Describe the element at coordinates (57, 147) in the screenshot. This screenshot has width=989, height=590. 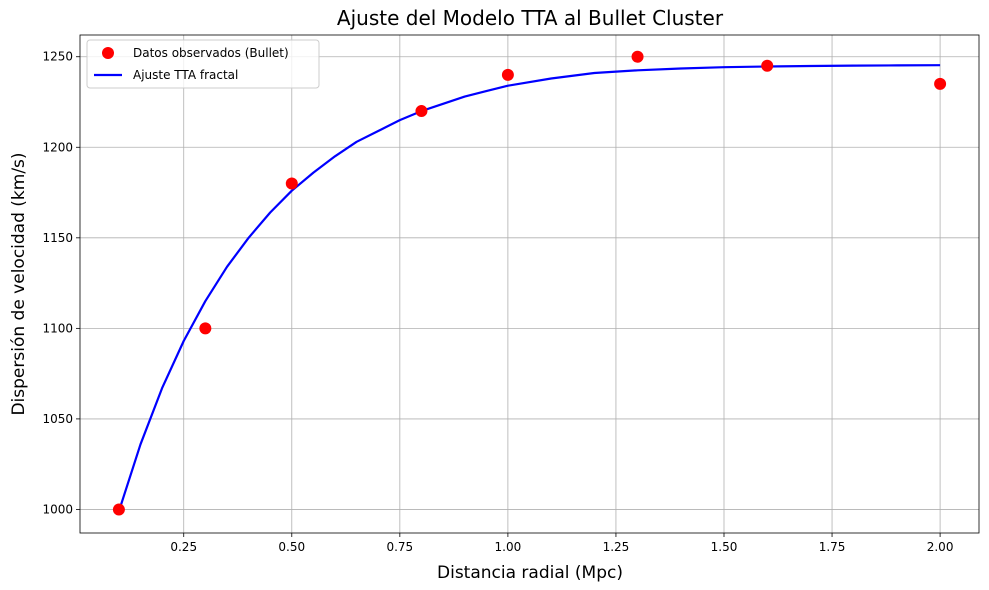
I see `y-tick-label: 1200` at that location.